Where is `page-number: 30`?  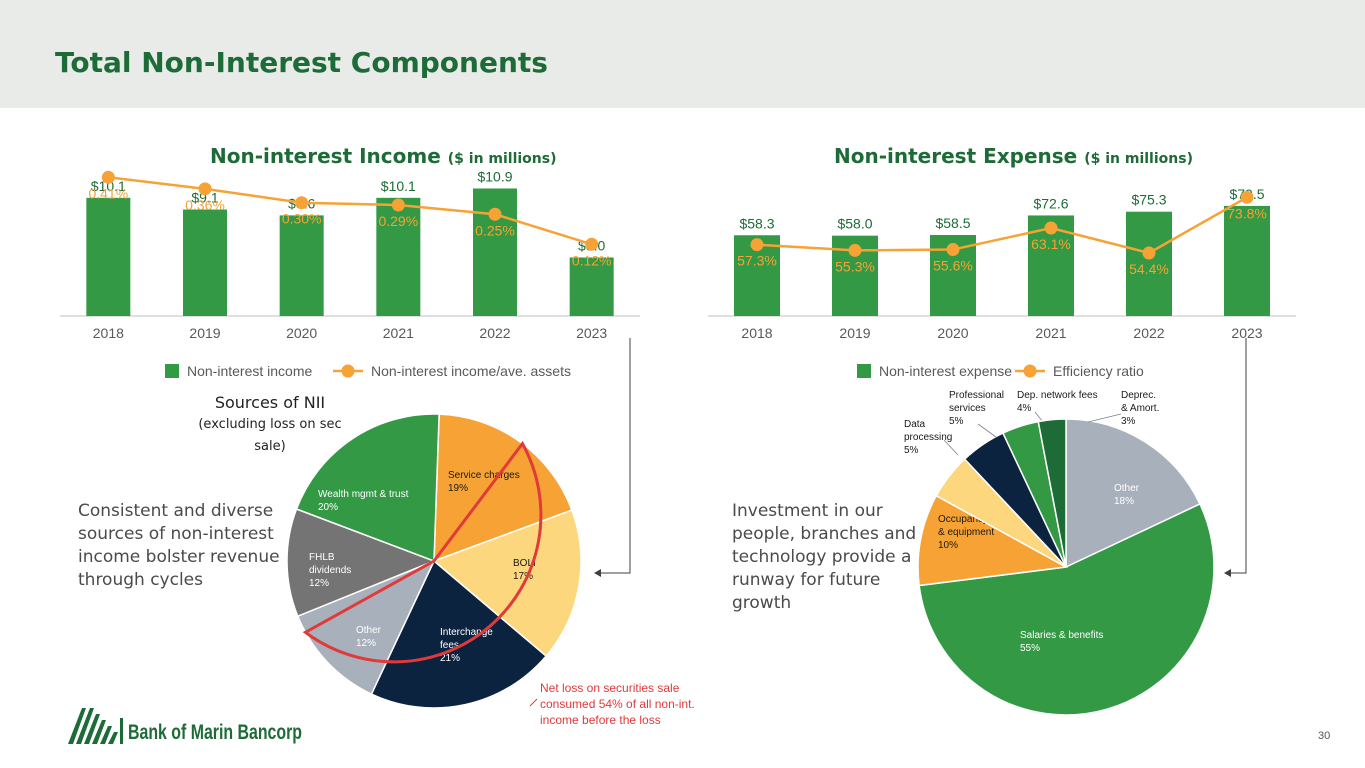
page-number: 30 is located at coordinates (1324, 736).